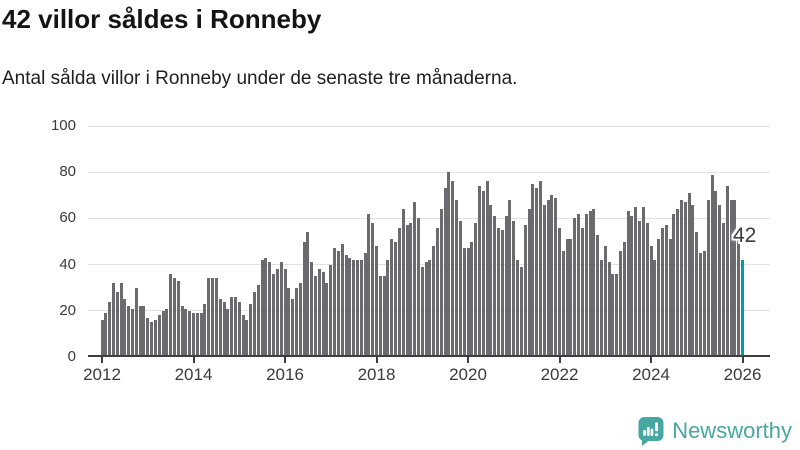 This screenshot has width=800, height=450. What do you see at coordinates (67, 172) in the screenshot?
I see `y-axis-label: 80` at bounding box center [67, 172].